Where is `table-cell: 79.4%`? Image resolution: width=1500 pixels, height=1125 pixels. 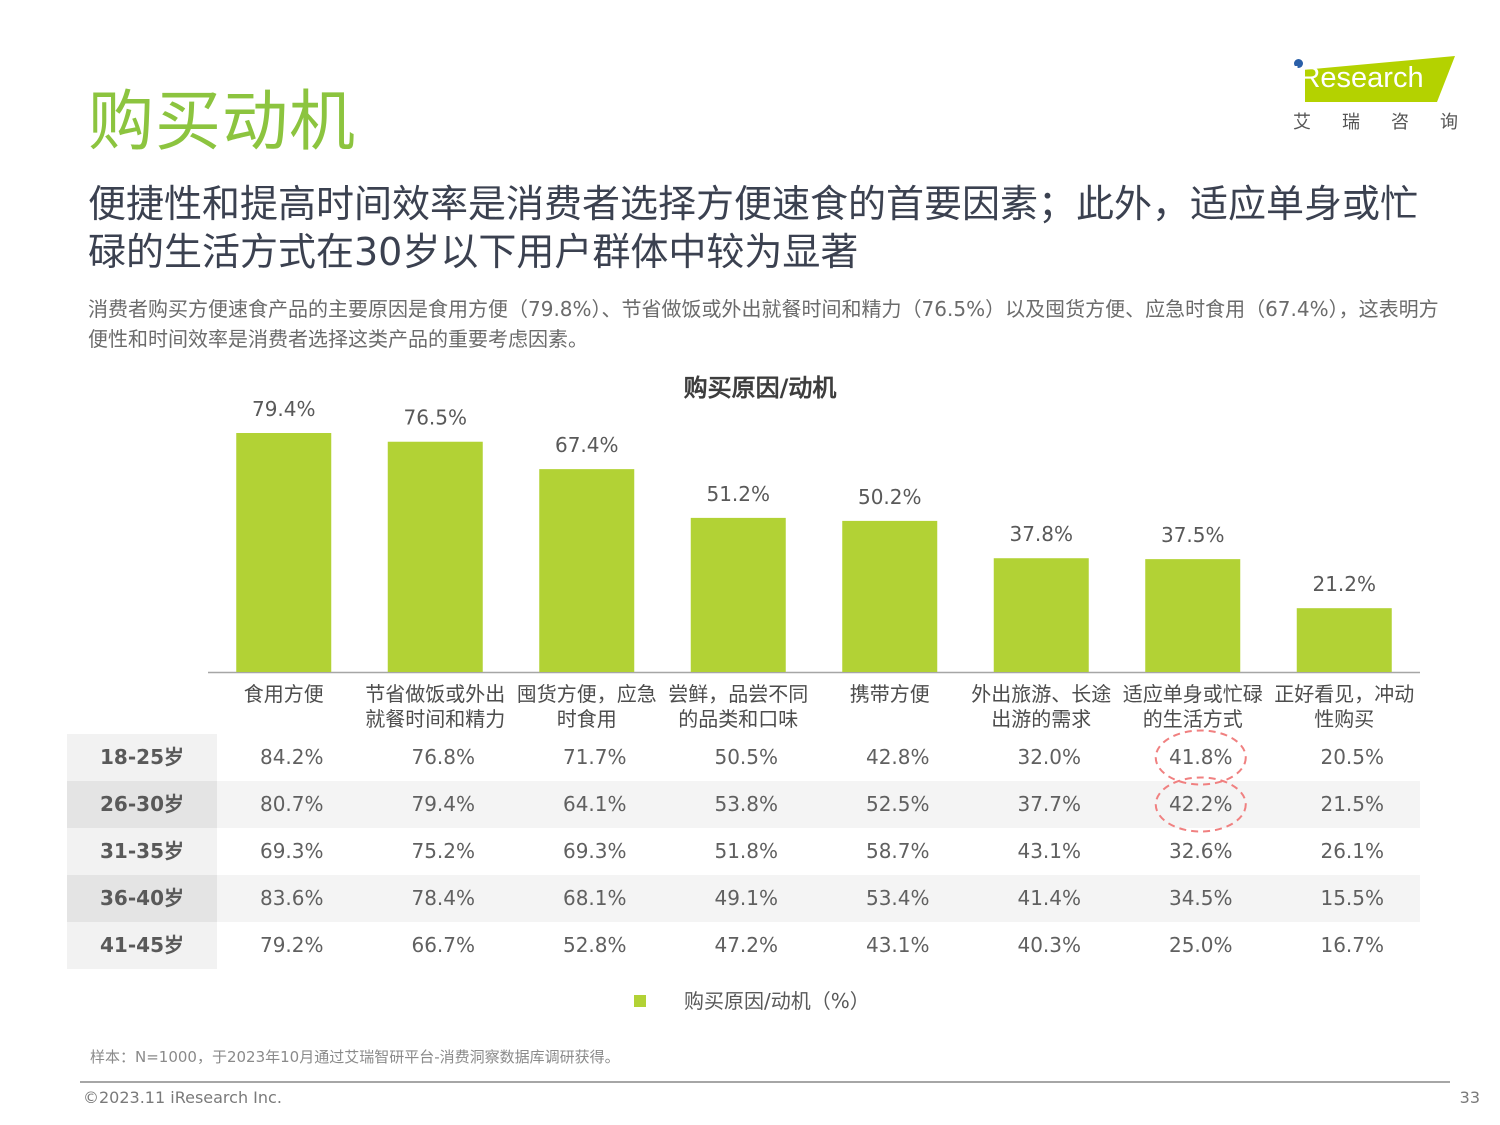
table-cell: 79.4% is located at coordinates (443, 804).